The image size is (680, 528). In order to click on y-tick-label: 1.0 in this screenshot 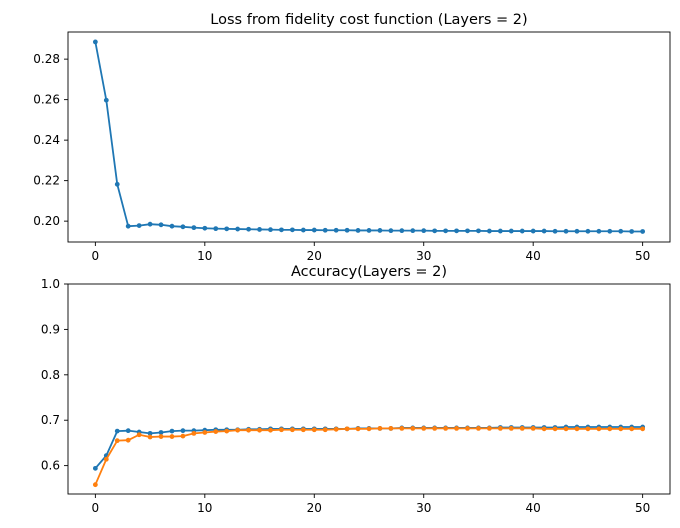, I will do `click(50, 284)`.